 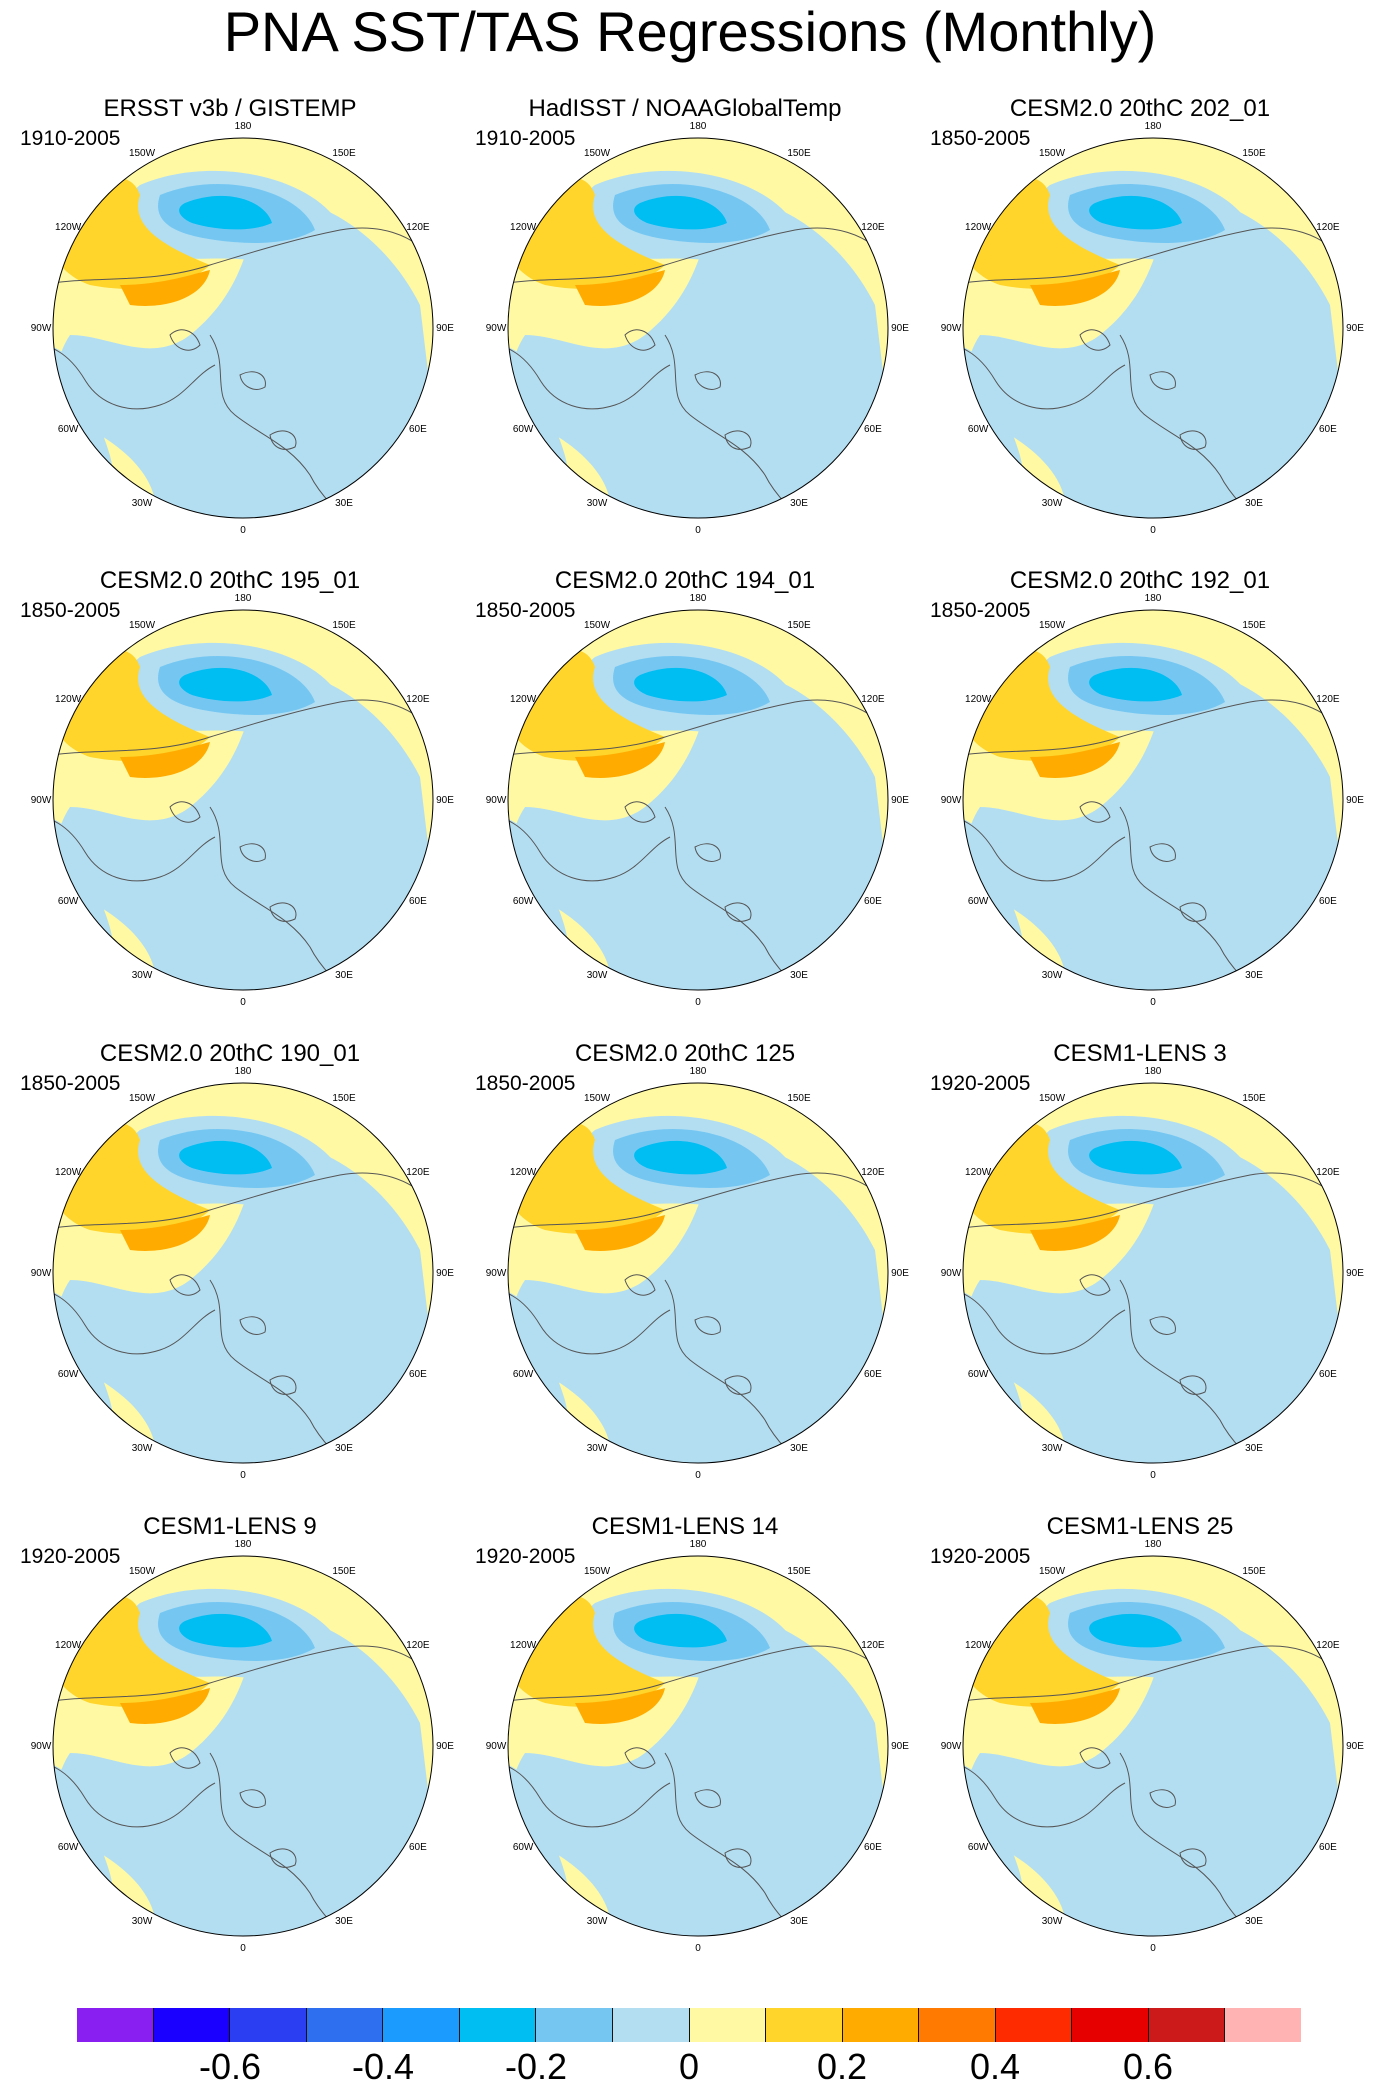 What do you see at coordinates (383, 2066) in the screenshot?
I see `colorbar-tick-label: -0.4` at bounding box center [383, 2066].